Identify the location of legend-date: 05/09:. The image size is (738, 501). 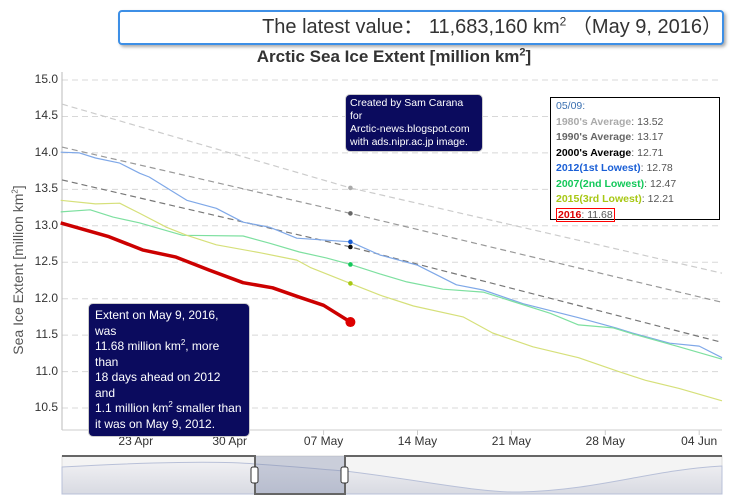
(571, 106).